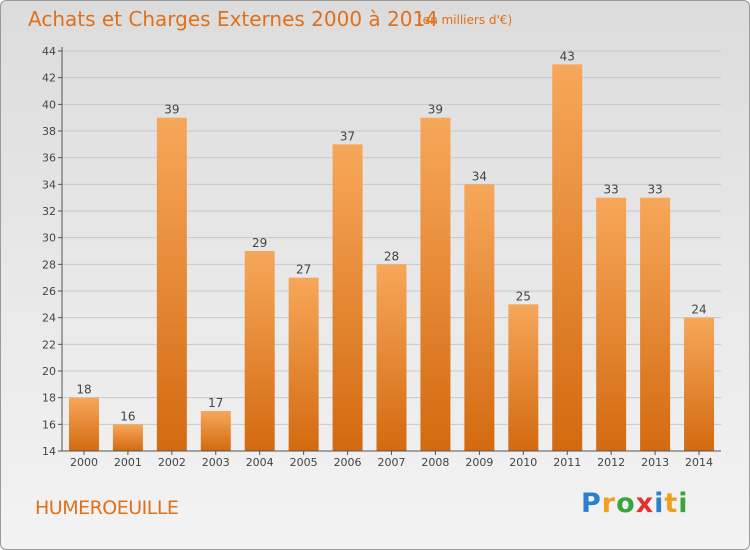 The height and width of the screenshot is (550, 750). Describe the element at coordinates (567, 462) in the screenshot. I see `x-tick-label: 2011` at that location.